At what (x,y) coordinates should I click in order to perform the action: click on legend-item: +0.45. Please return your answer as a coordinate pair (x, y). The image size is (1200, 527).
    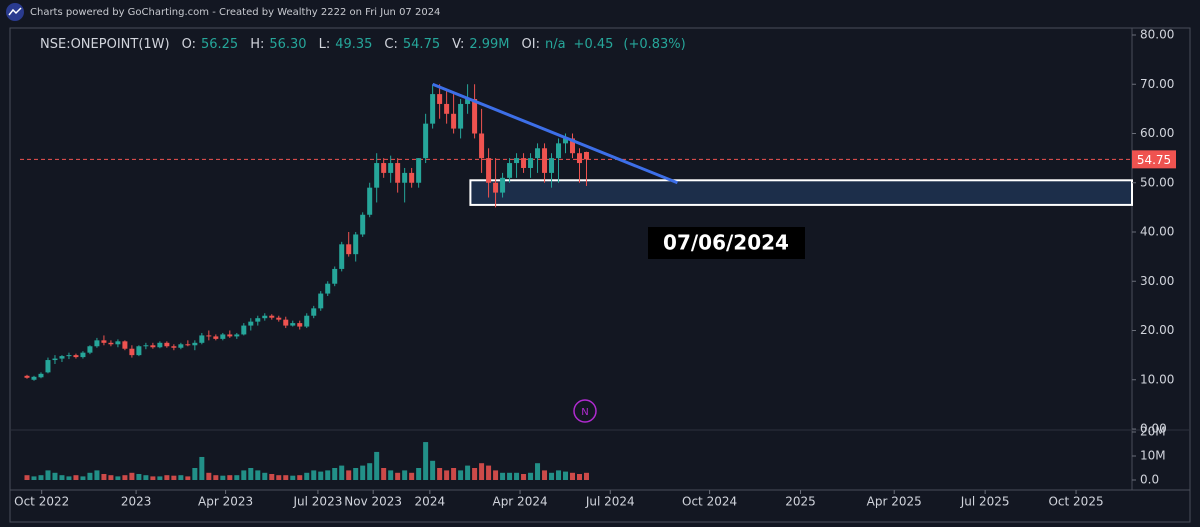
    Looking at the image, I should click on (594, 44).